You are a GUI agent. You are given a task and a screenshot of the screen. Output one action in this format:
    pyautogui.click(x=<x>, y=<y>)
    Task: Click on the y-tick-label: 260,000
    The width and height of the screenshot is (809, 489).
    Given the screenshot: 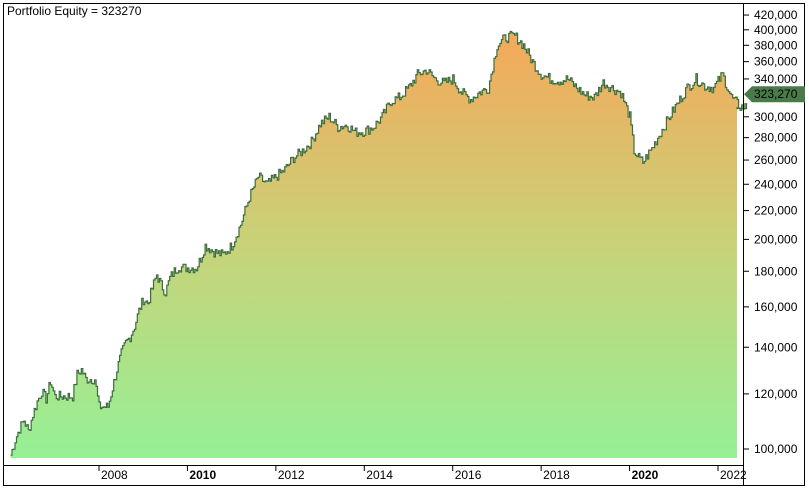 What is the action you would take?
    pyautogui.click(x=776, y=160)
    